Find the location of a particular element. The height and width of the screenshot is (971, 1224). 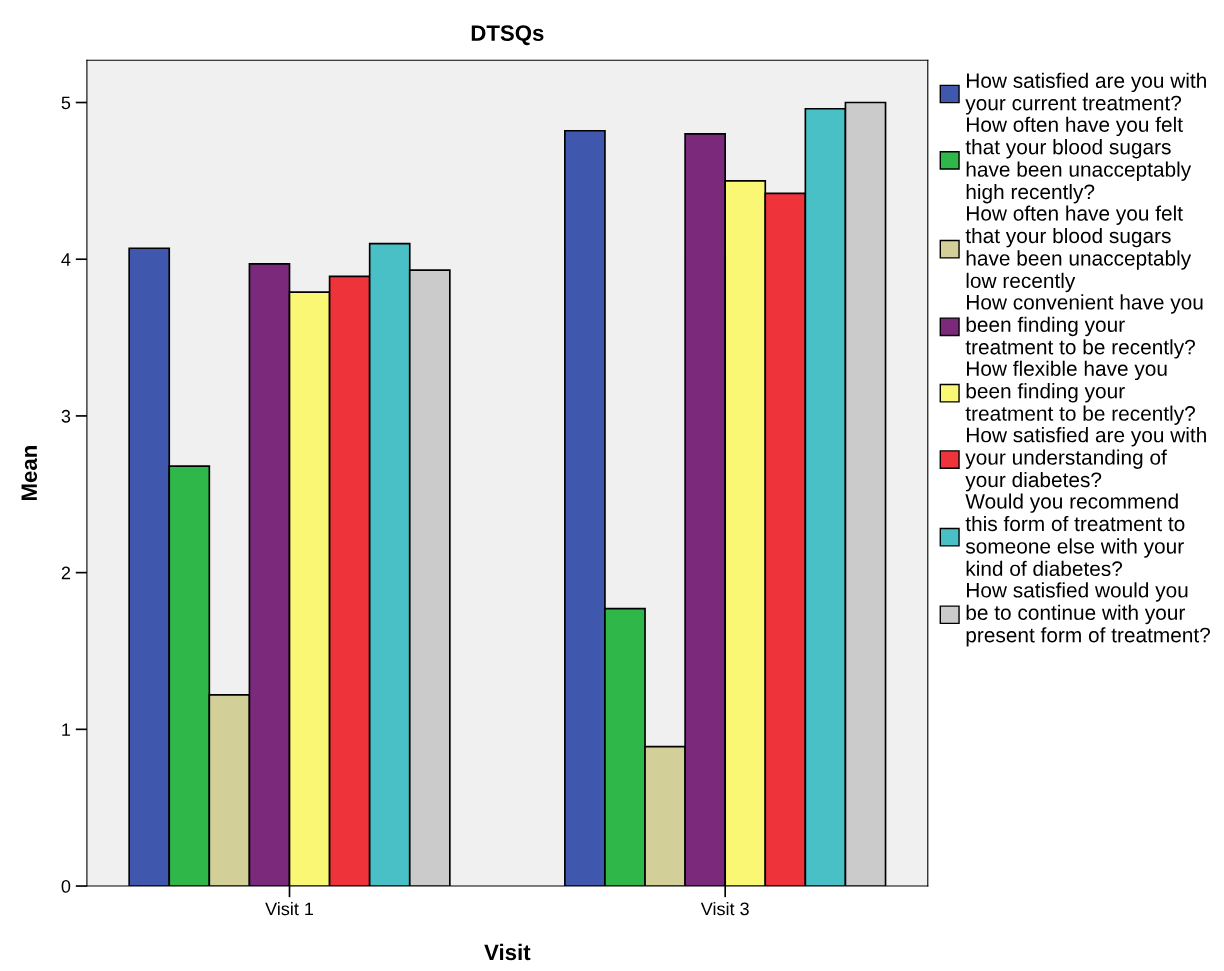

legend-label: How often have you felt that your blood sugars have been unacceptably low recently is located at coordinates (1078, 249).